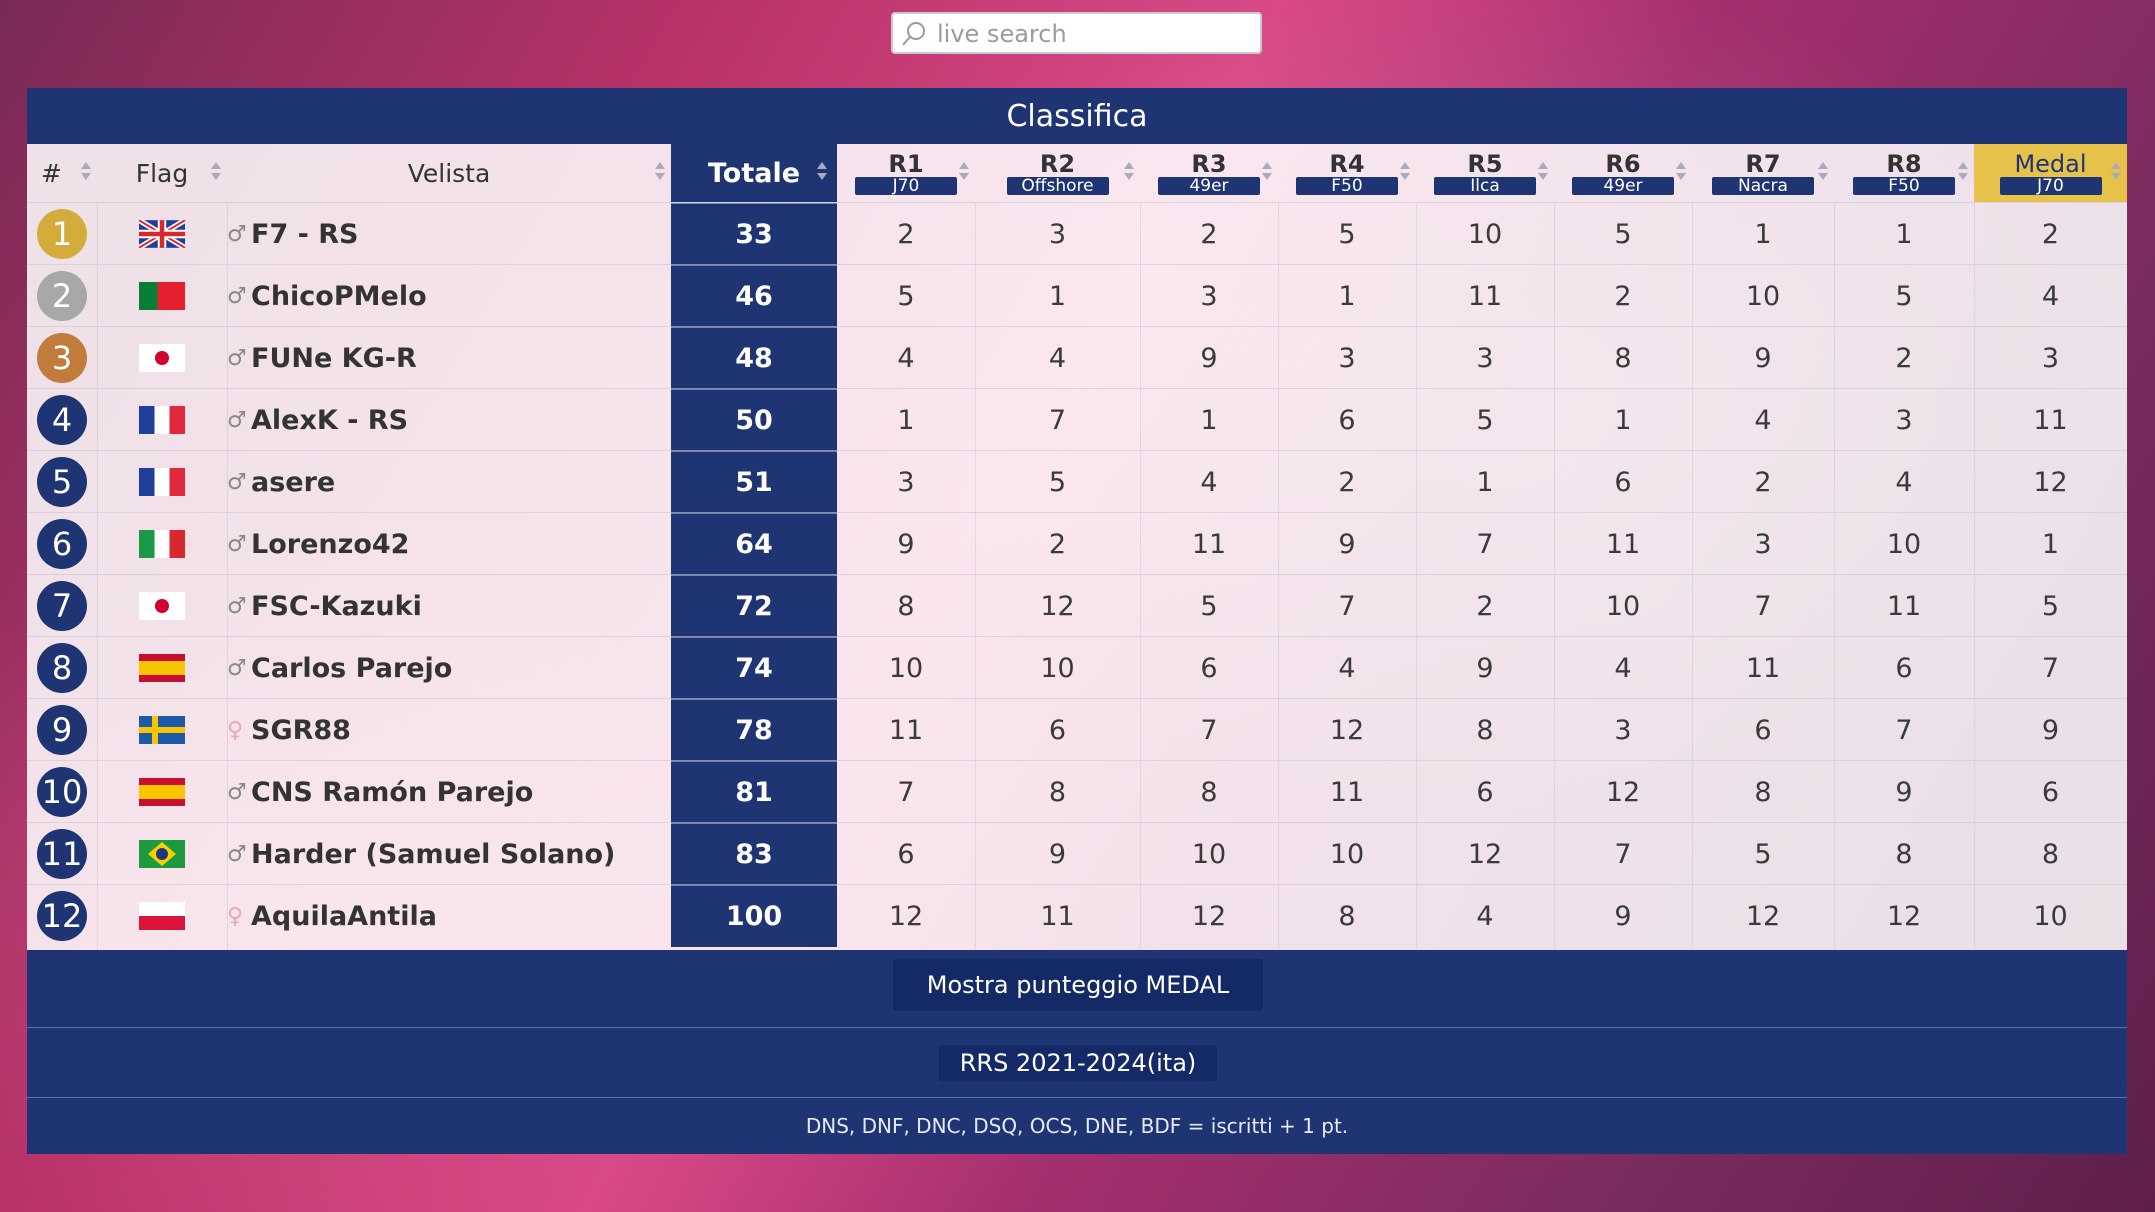 This screenshot has height=1212, width=2155. I want to click on sailor-cell: ♂ Harder (Samuel Solano), so click(449, 854).